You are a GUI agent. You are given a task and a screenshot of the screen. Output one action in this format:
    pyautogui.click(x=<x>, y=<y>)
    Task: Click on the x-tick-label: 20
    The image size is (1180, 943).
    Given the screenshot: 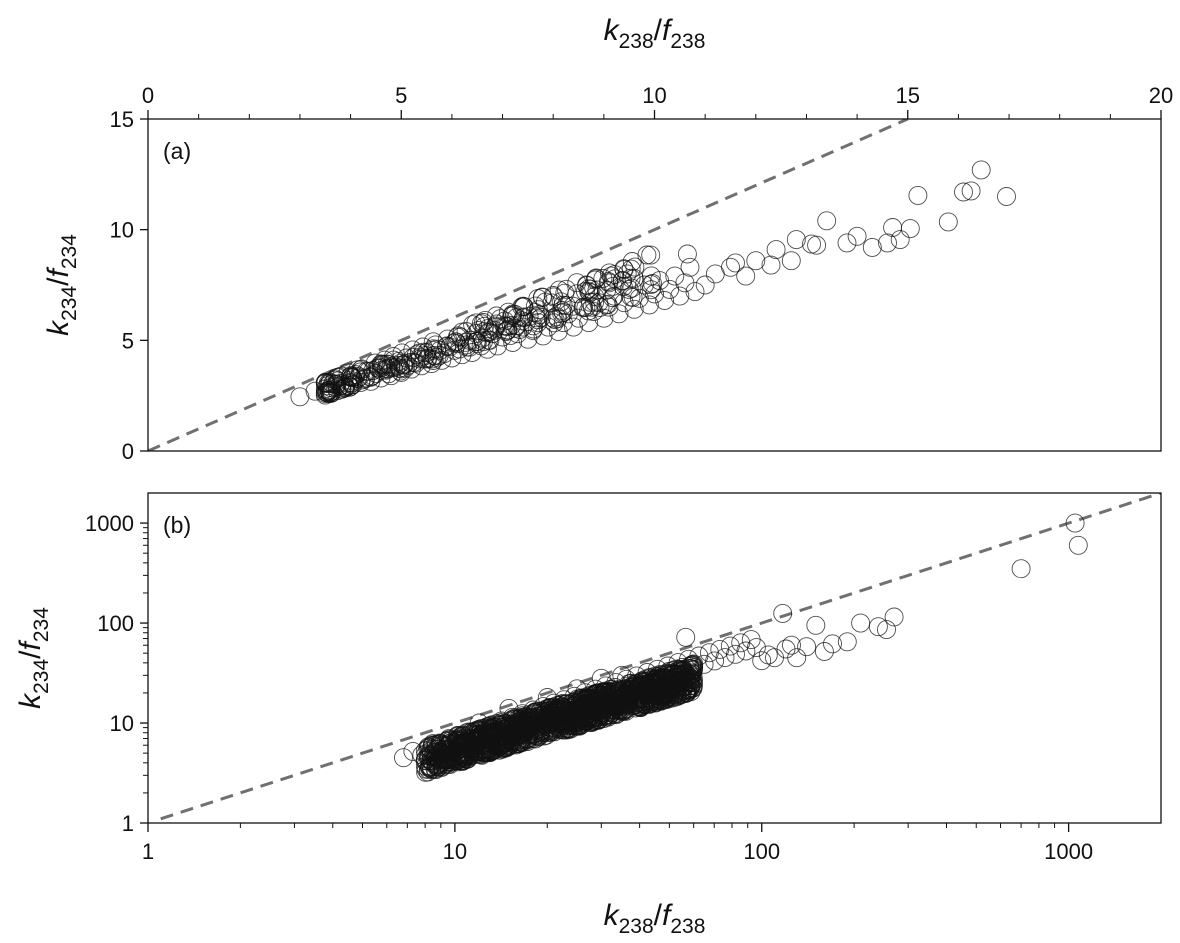 What is the action you would take?
    pyautogui.click(x=1161, y=95)
    